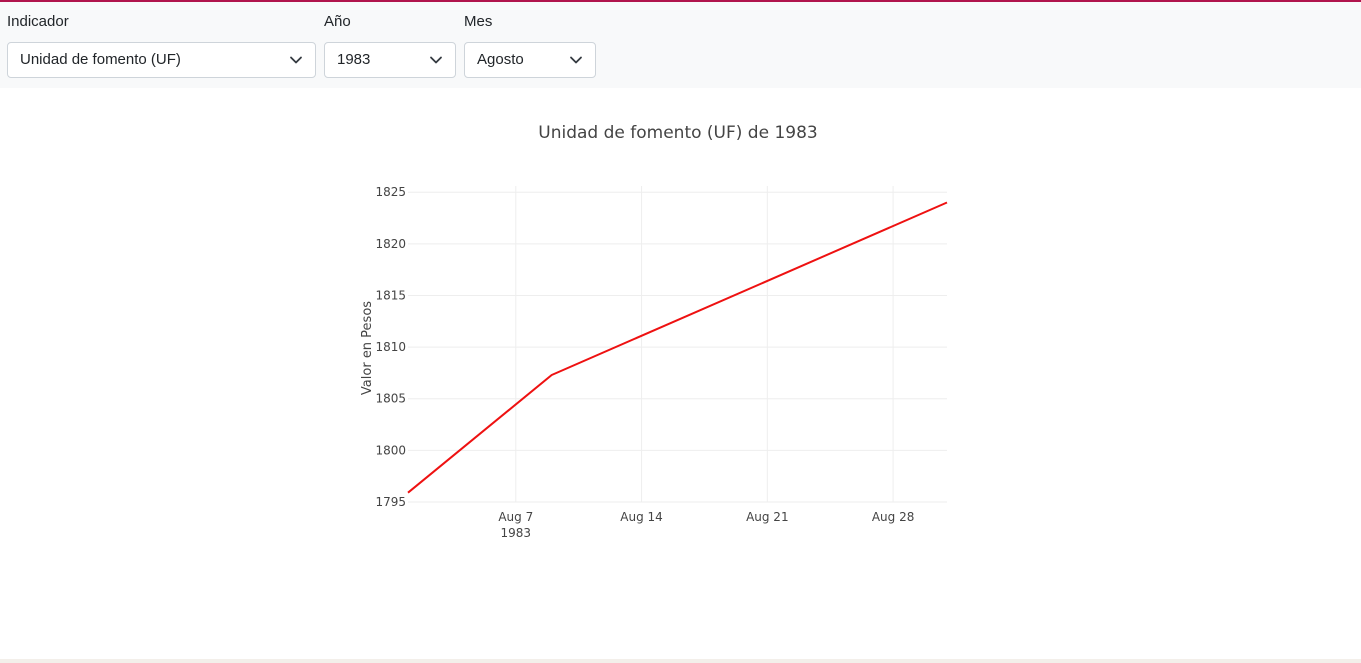  What do you see at coordinates (390, 60) in the screenshot?
I see `anio-select: 1983` at bounding box center [390, 60].